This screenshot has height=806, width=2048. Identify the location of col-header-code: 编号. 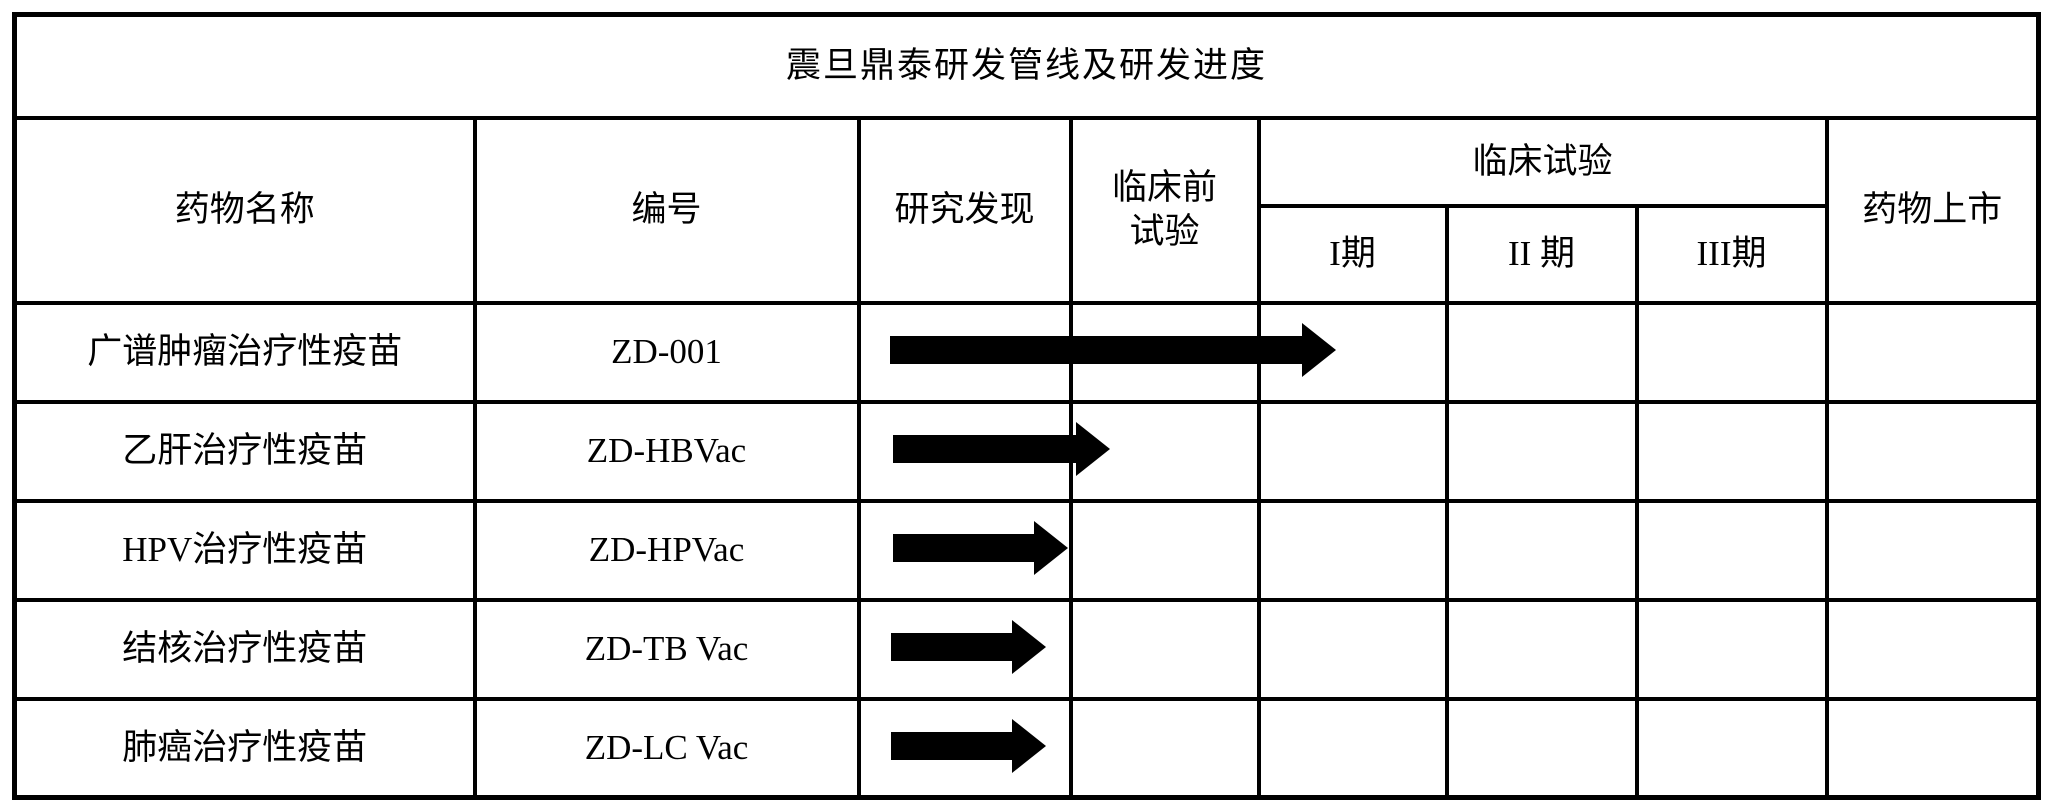
(666, 210).